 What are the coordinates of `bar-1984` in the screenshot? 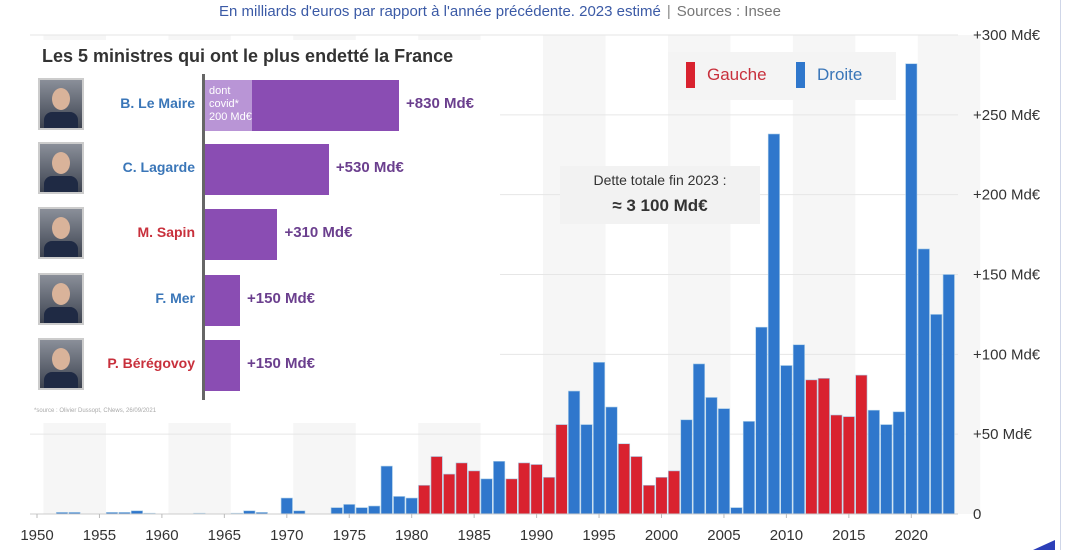 It's located at (461, 488).